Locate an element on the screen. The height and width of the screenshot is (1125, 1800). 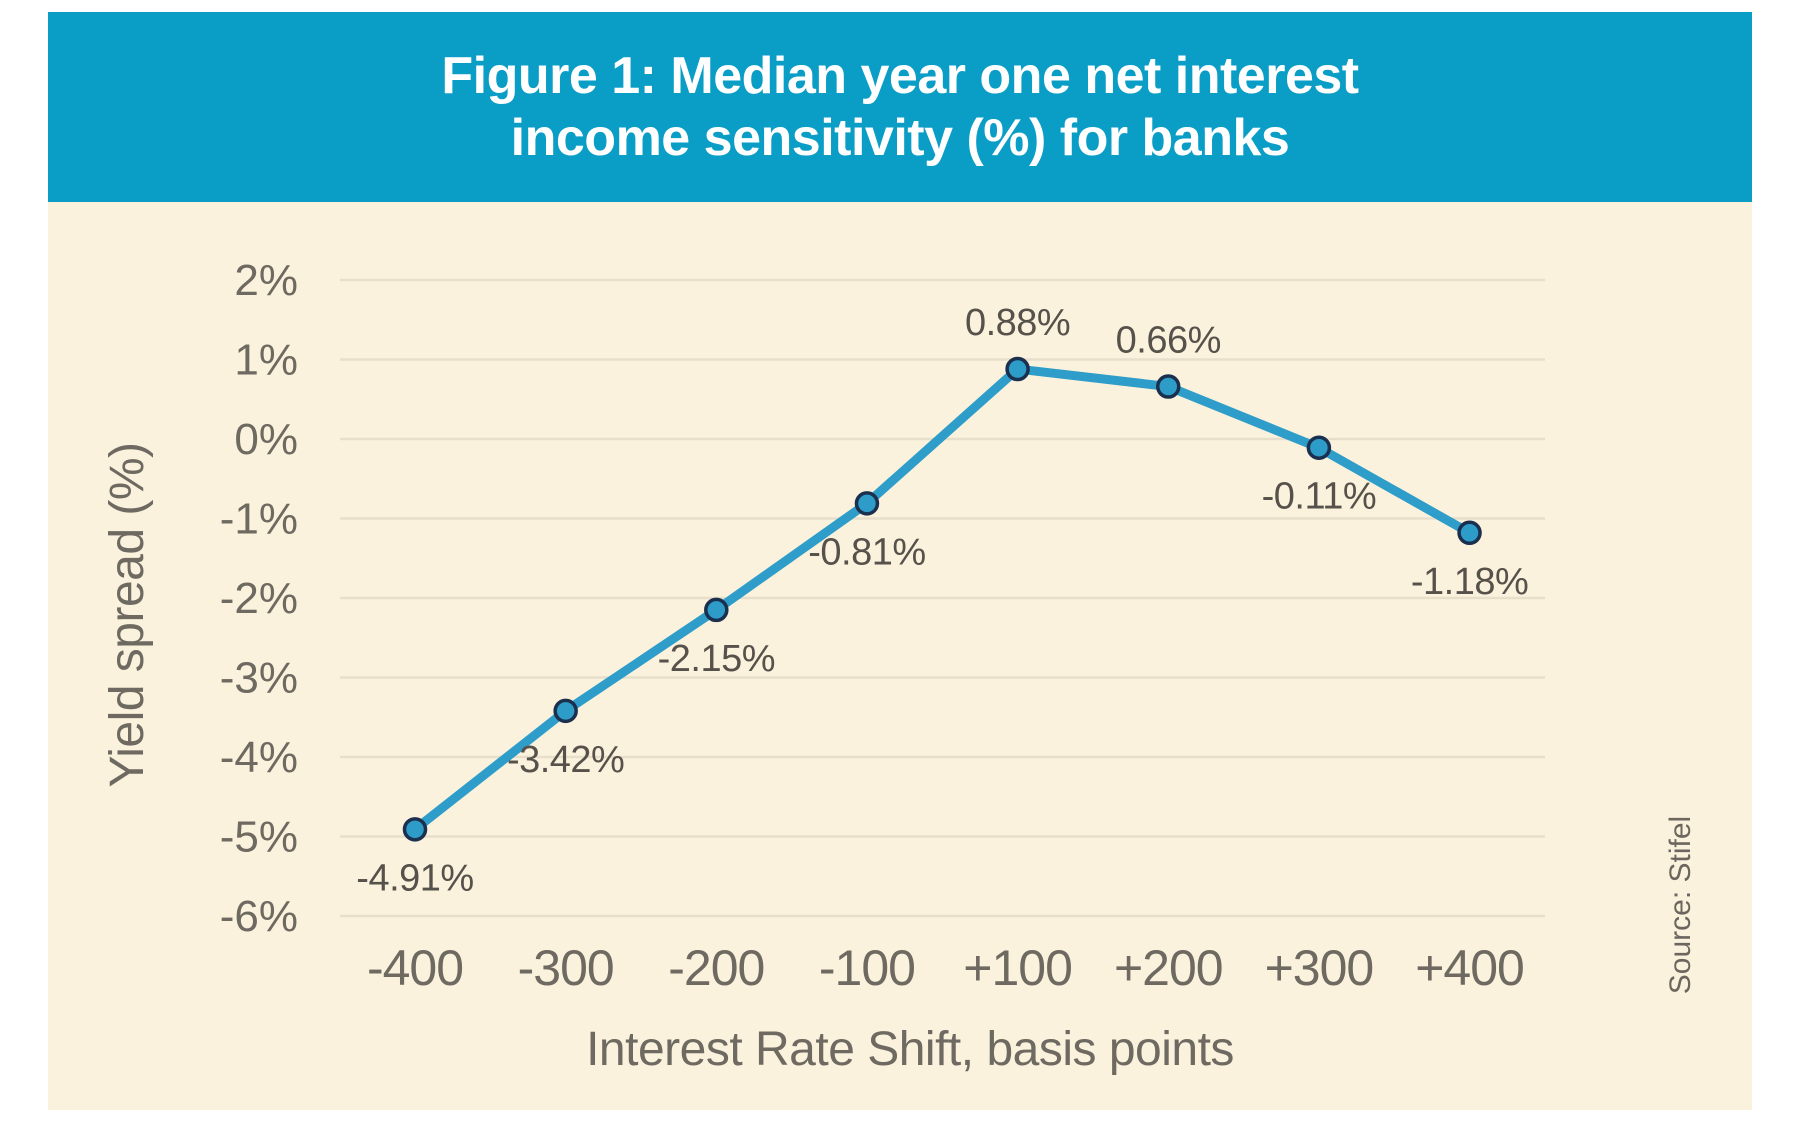
y-axis-tick-label: -2% is located at coordinates (259, 598).